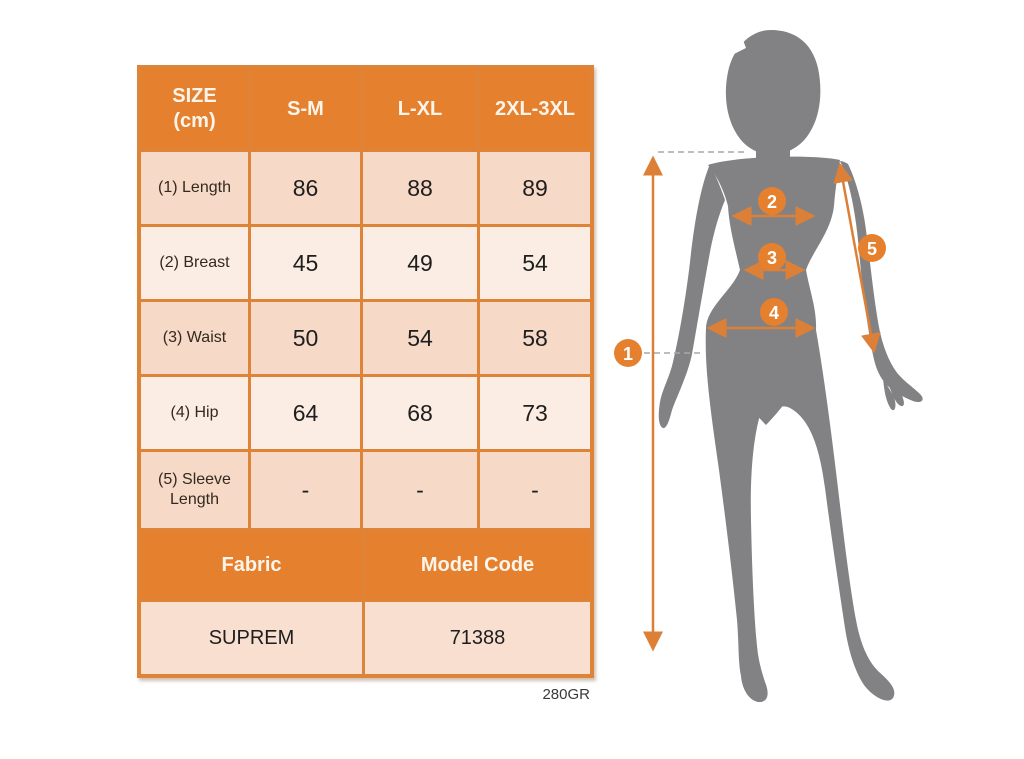 The width and height of the screenshot is (1024, 759). I want to click on length-sm-value: 86, so click(305, 188).